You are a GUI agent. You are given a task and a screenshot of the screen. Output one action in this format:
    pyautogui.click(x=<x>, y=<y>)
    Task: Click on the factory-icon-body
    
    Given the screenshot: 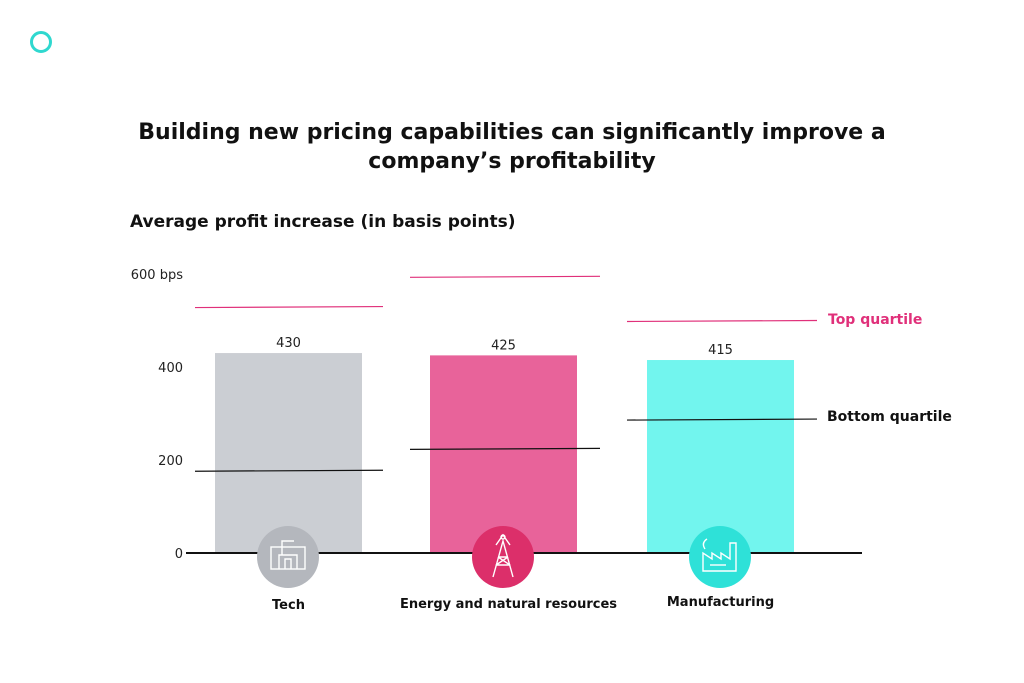 What is the action you would take?
    pyautogui.click(x=719, y=557)
    